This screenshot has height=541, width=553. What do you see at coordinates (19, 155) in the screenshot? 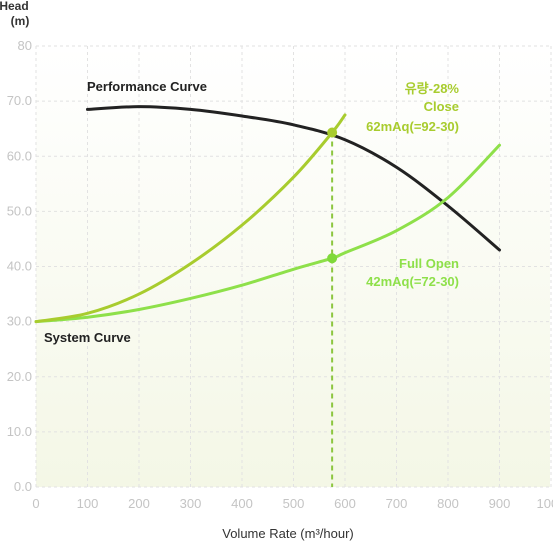
I see `y-tick-label-6: 60.0` at bounding box center [19, 155].